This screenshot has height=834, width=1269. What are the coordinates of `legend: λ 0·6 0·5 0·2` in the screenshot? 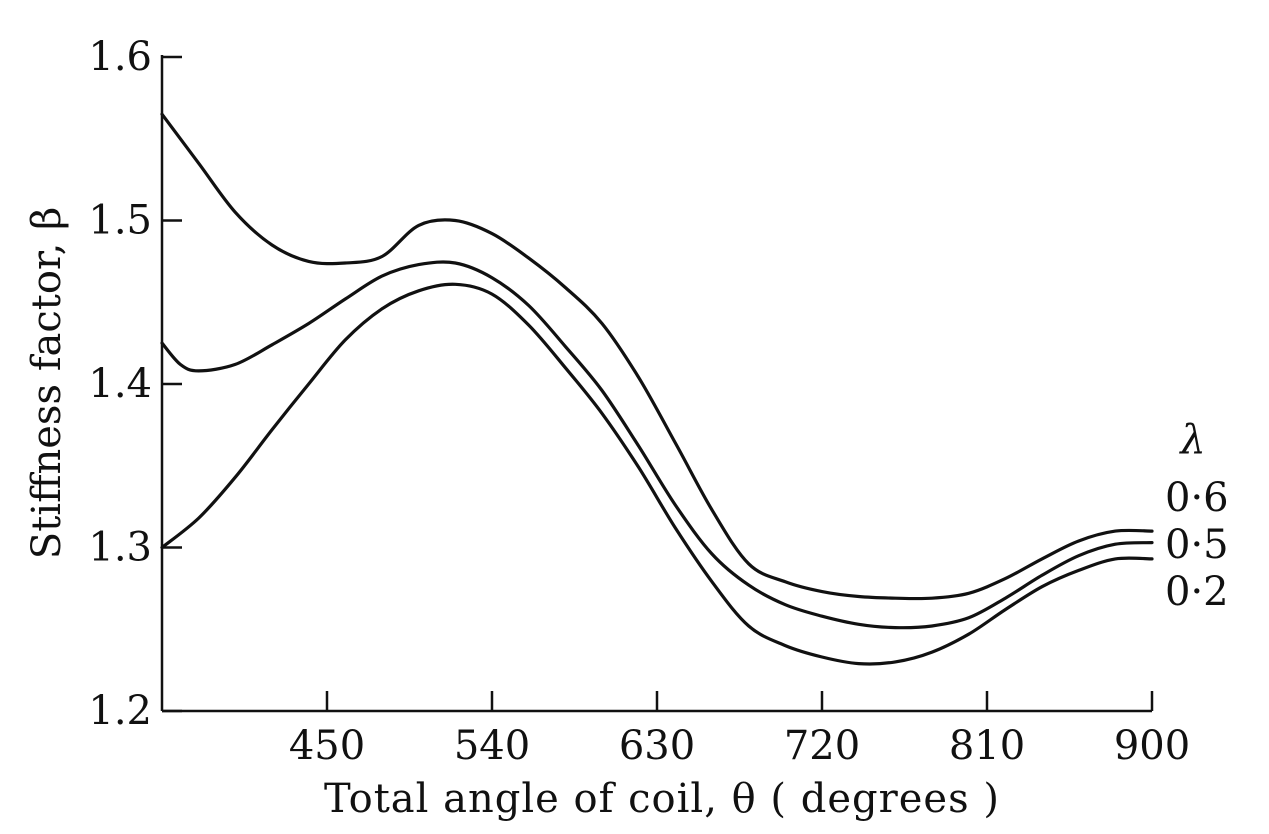 It's located at (1197, 516).